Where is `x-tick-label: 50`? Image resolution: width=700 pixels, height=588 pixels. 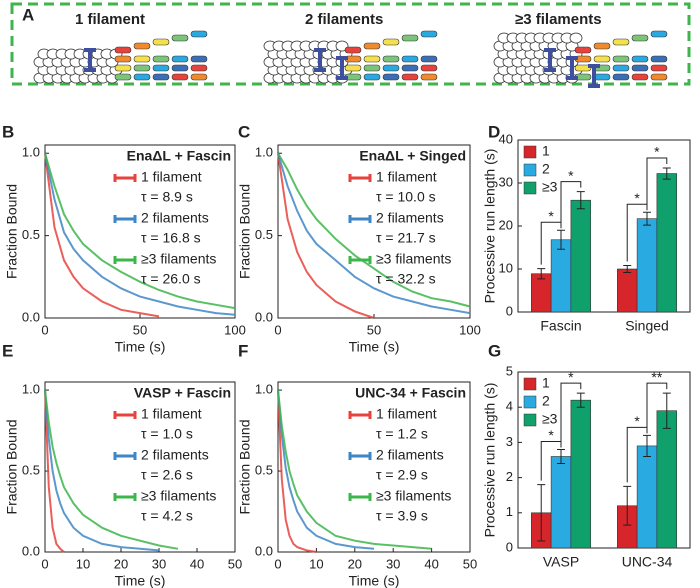 x-tick-label: 50 is located at coordinates (140, 329).